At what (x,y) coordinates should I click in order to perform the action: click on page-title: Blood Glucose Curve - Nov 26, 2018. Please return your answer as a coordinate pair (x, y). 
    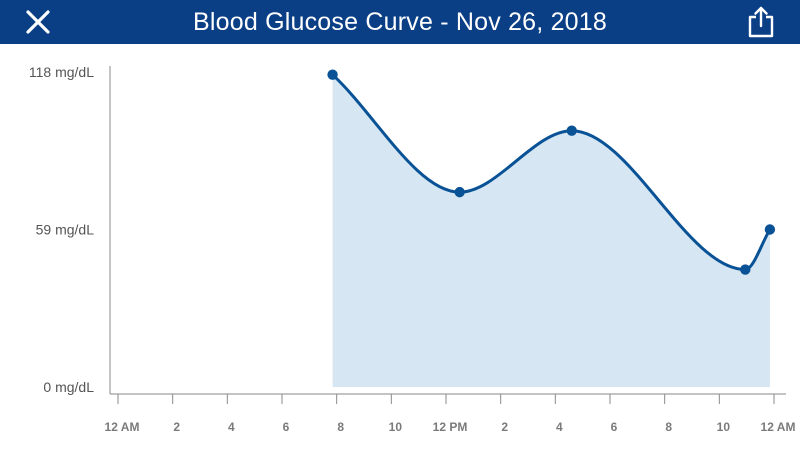
    Looking at the image, I should click on (400, 21).